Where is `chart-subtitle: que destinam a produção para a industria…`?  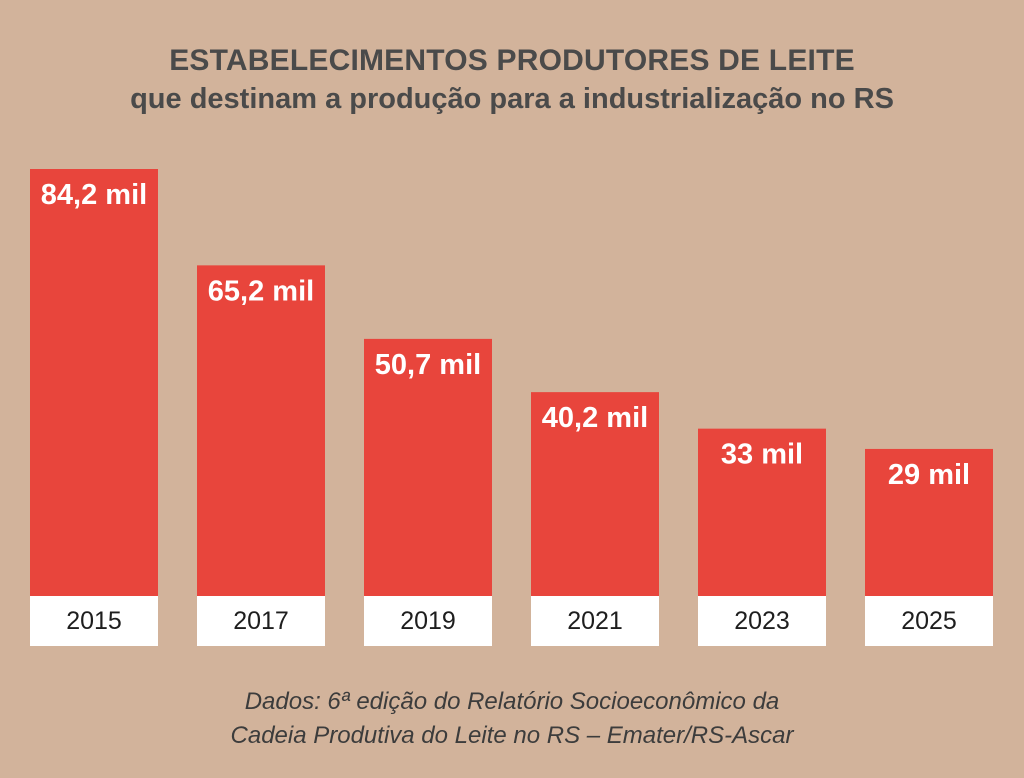 chart-subtitle: que destinam a produção para a industria… is located at coordinates (512, 99).